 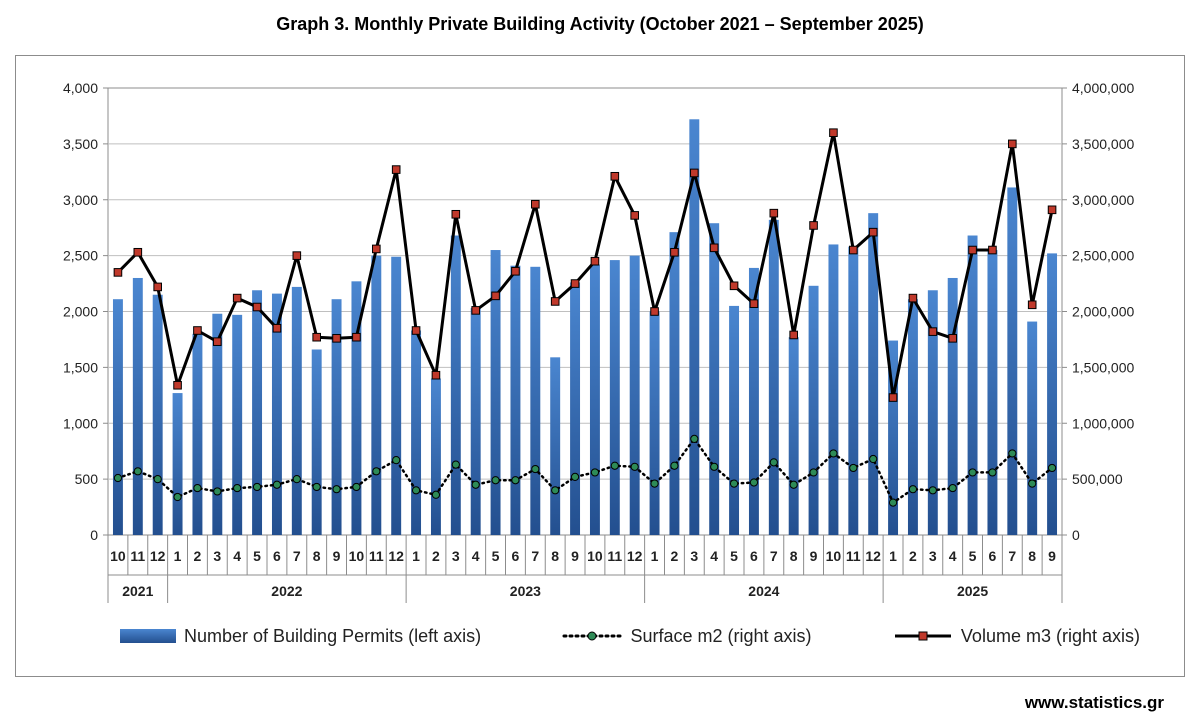 I want to click on left-axis-label: 4,000, so click(x=80, y=88).